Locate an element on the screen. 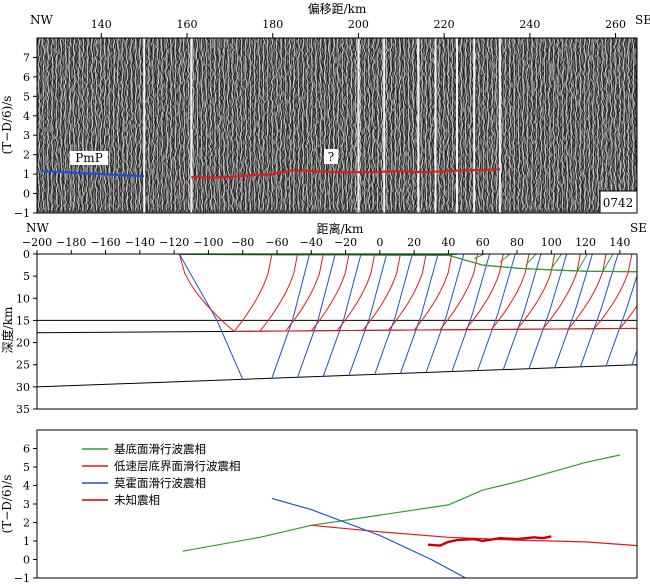 The width and height of the screenshot is (650, 584). panel-a-ylabel-0: 0 is located at coordinates (26, 194).